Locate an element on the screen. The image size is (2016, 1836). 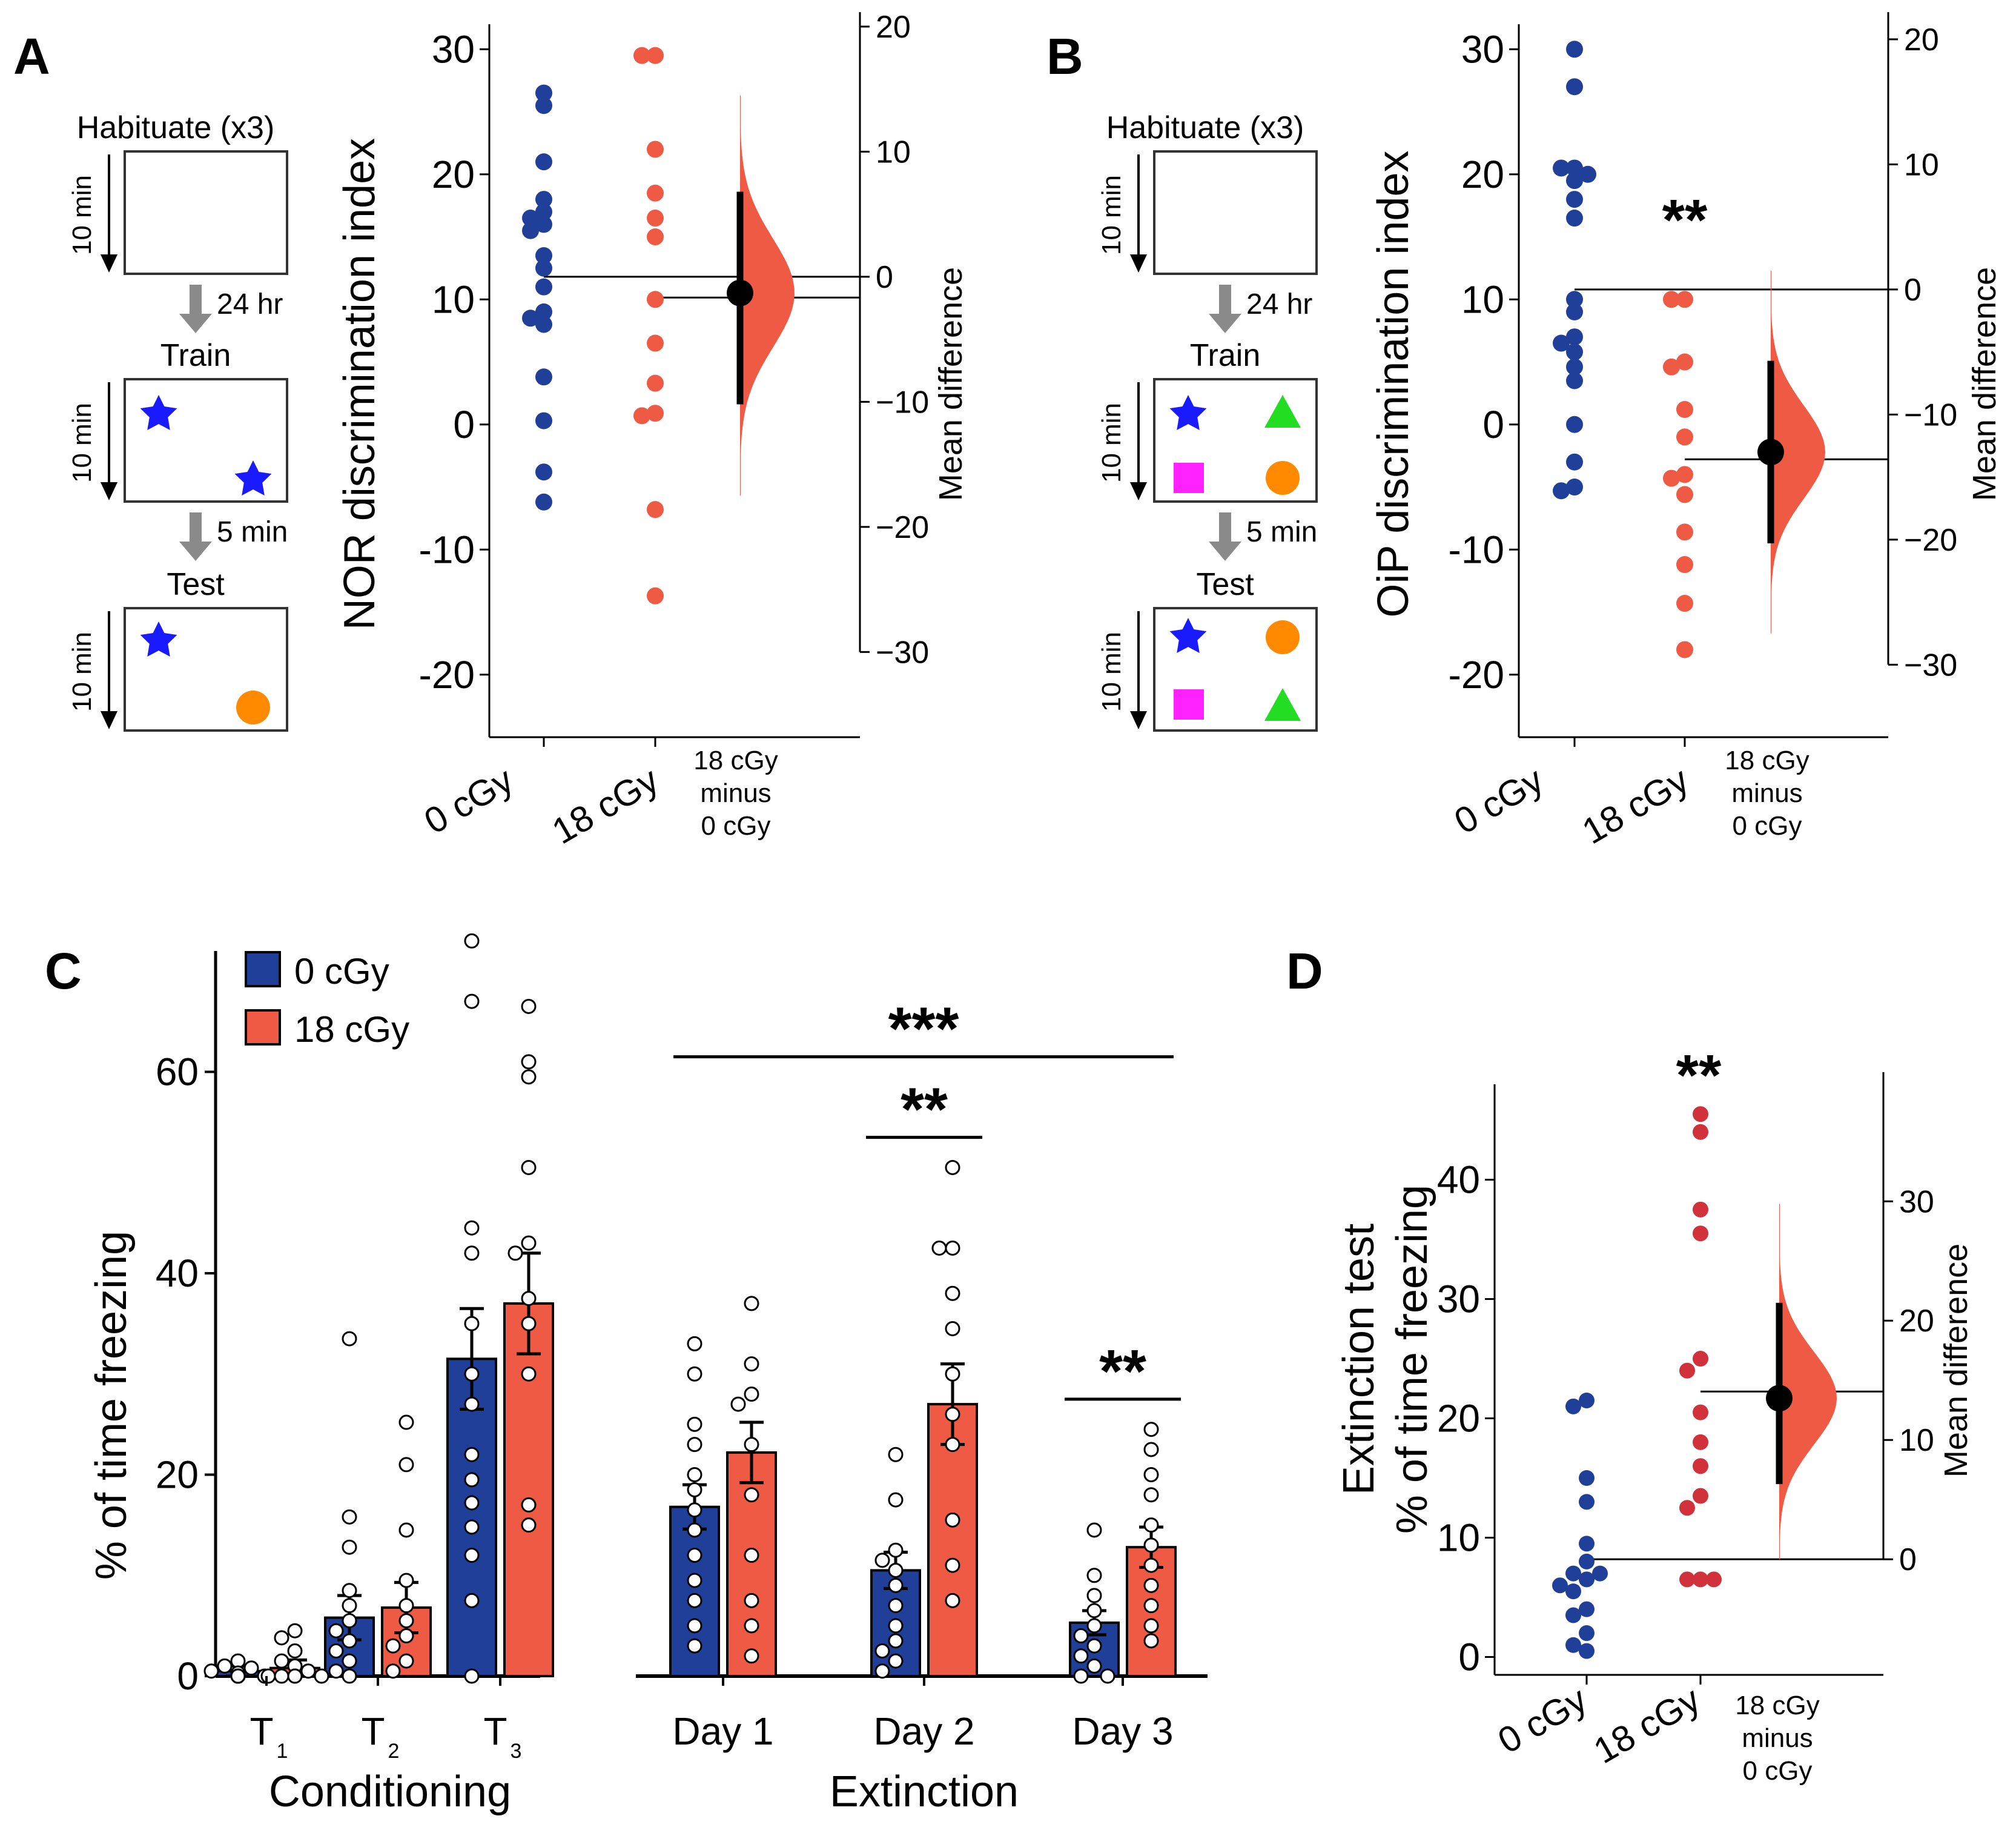
plot-layer: 0 10 20 30 40 0 10 20 30 is located at coordinates (1686, 1378).